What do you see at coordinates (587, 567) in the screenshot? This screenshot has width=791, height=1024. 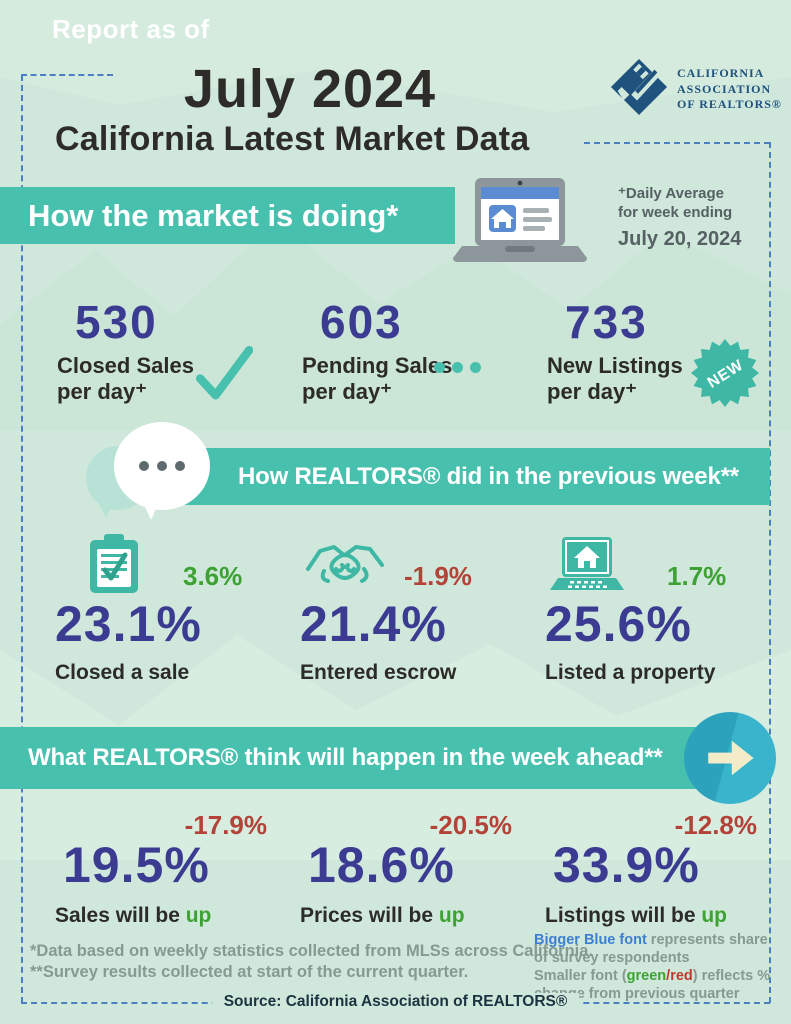 I see `laptop-house-icon` at bounding box center [587, 567].